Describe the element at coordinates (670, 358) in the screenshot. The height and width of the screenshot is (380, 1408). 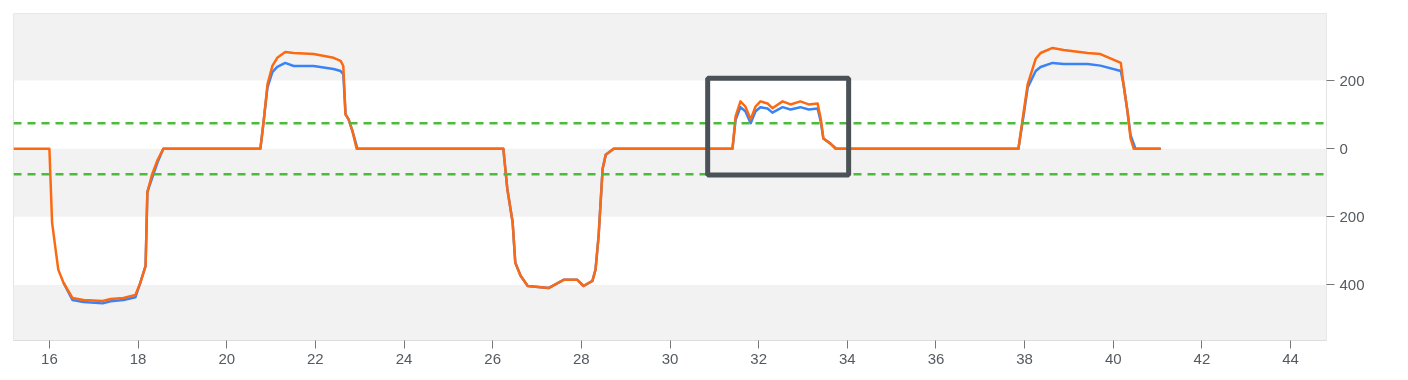
I see `x-tick-label: 30` at that location.